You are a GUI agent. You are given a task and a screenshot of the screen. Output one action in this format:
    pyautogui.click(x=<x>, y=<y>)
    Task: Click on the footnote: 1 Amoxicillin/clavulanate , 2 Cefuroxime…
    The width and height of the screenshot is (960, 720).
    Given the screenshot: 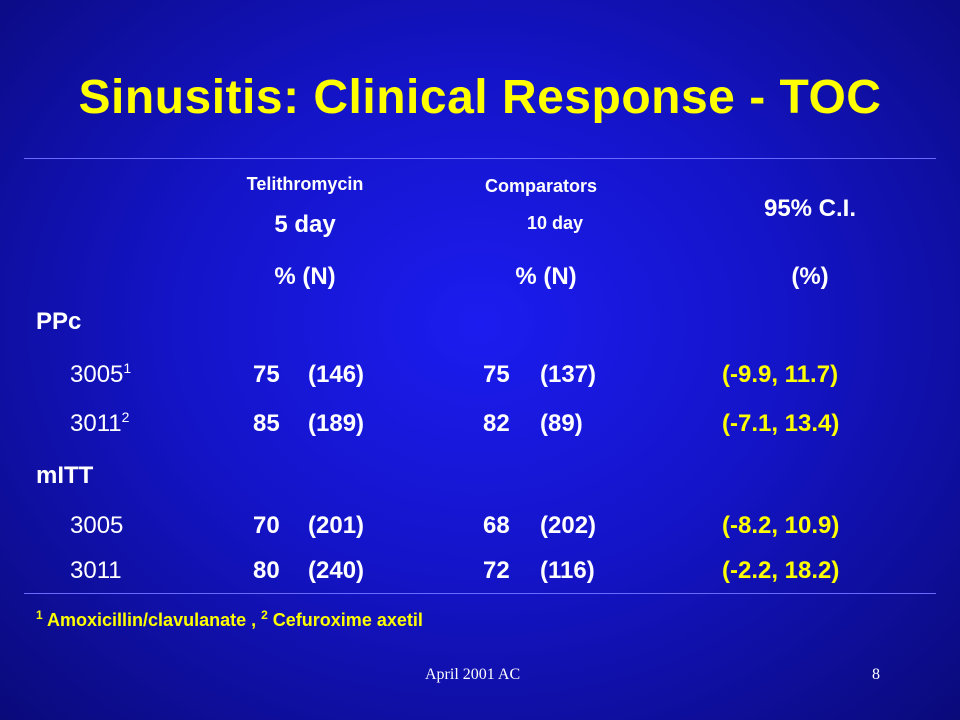 What is the action you would take?
    pyautogui.click(x=229, y=619)
    